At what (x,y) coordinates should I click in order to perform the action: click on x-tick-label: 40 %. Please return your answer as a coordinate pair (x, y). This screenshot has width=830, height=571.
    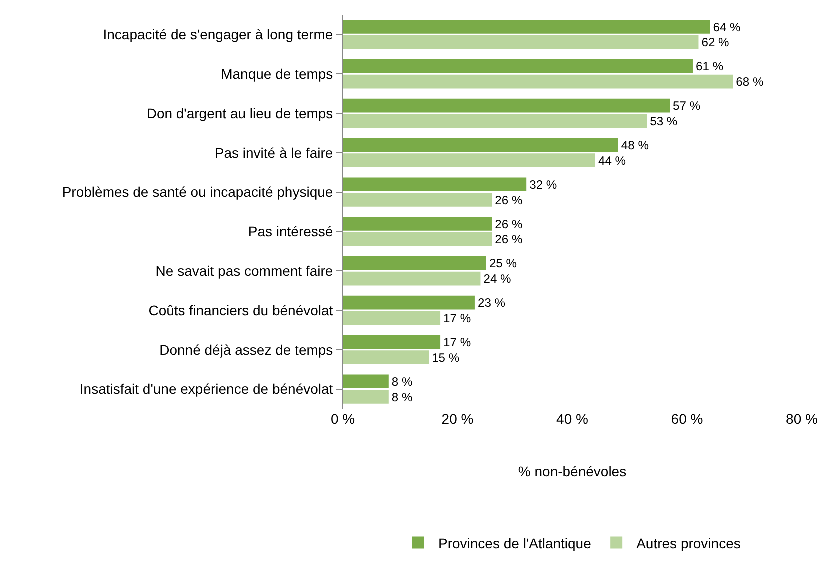
    Looking at the image, I should click on (572, 419).